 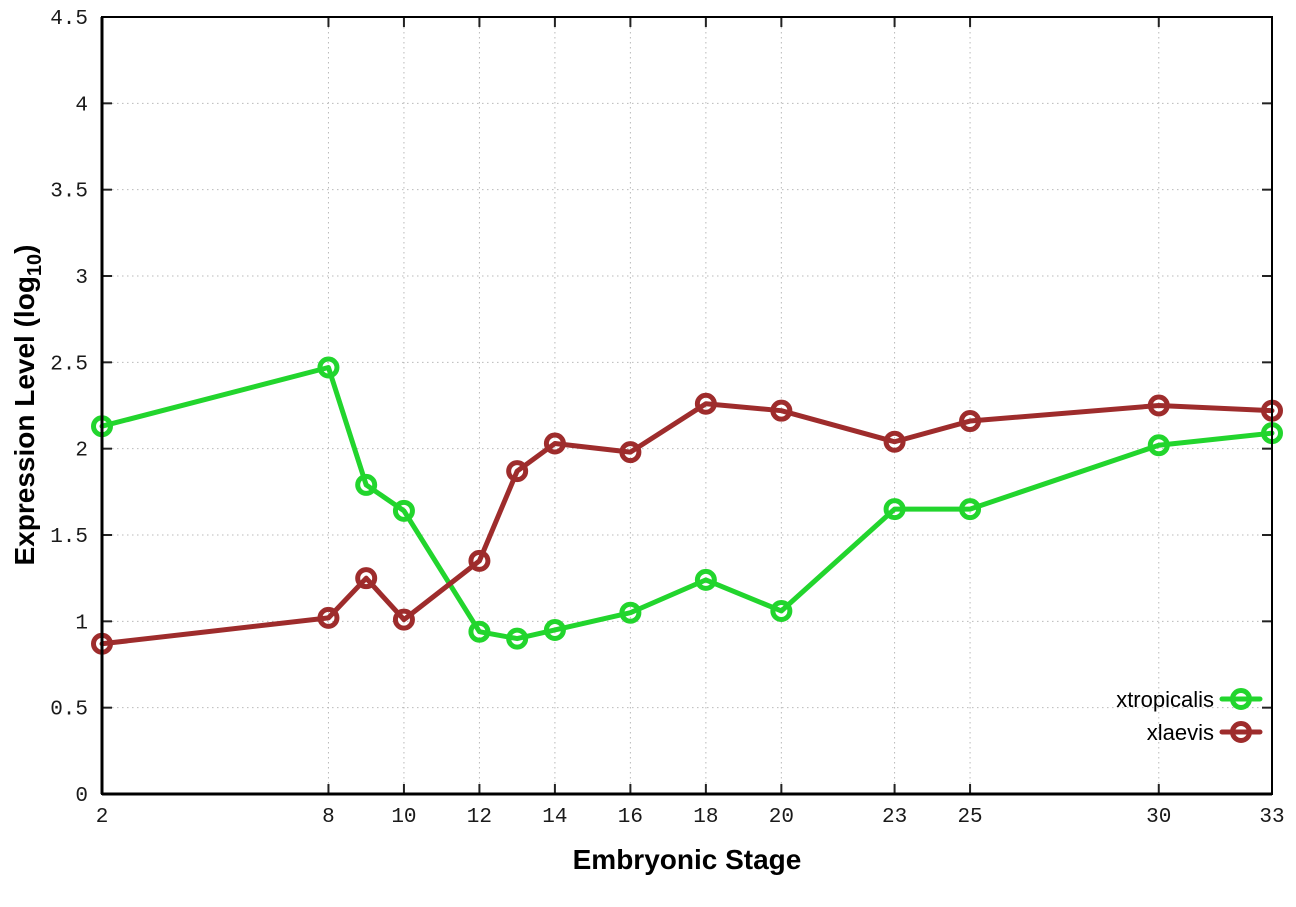 I want to click on y-tick-label: 2.5, so click(x=69, y=364).